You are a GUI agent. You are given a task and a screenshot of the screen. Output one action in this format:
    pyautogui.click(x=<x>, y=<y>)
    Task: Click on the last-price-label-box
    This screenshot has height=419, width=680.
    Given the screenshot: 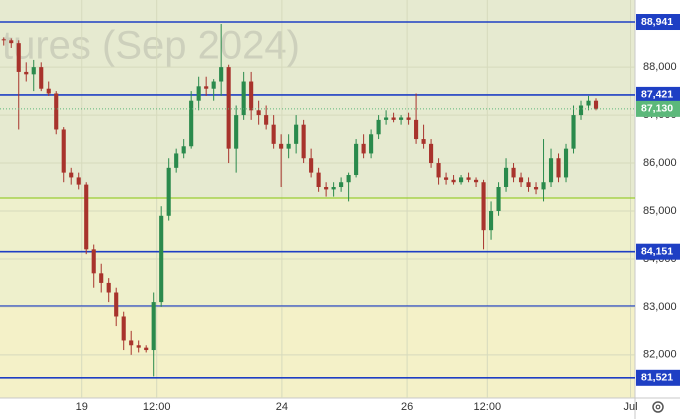 What is the action you would take?
    pyautogui.click(x=658, y=108)
    